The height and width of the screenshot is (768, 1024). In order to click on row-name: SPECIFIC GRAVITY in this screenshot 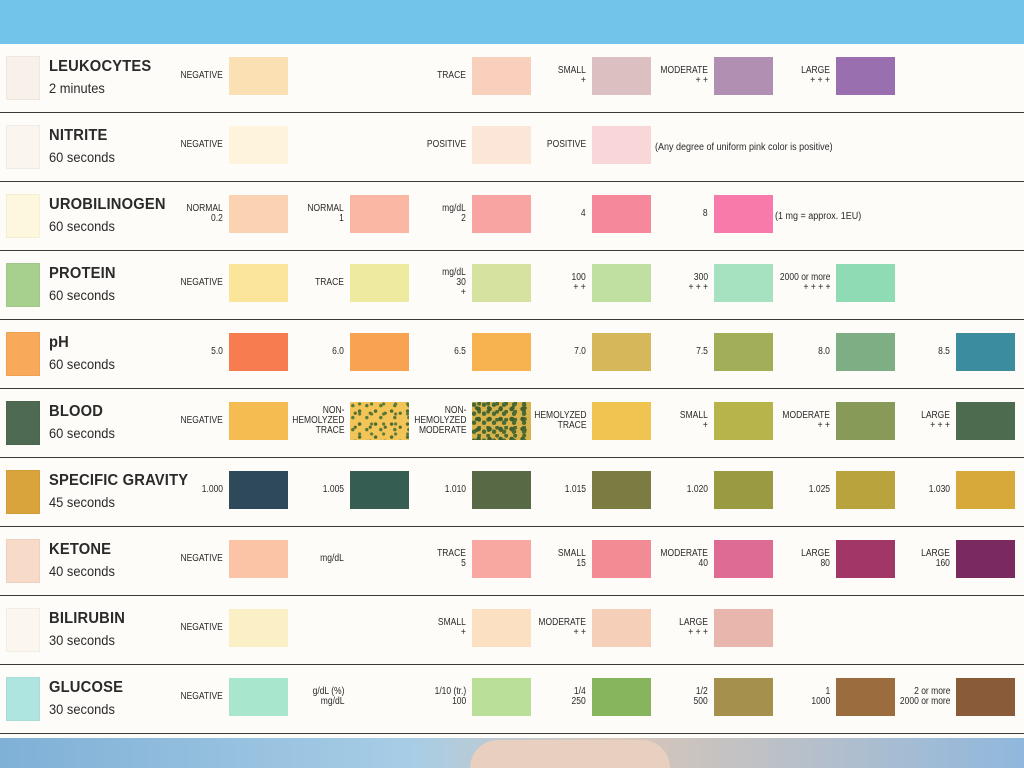, I will do `click(119, 480)`.